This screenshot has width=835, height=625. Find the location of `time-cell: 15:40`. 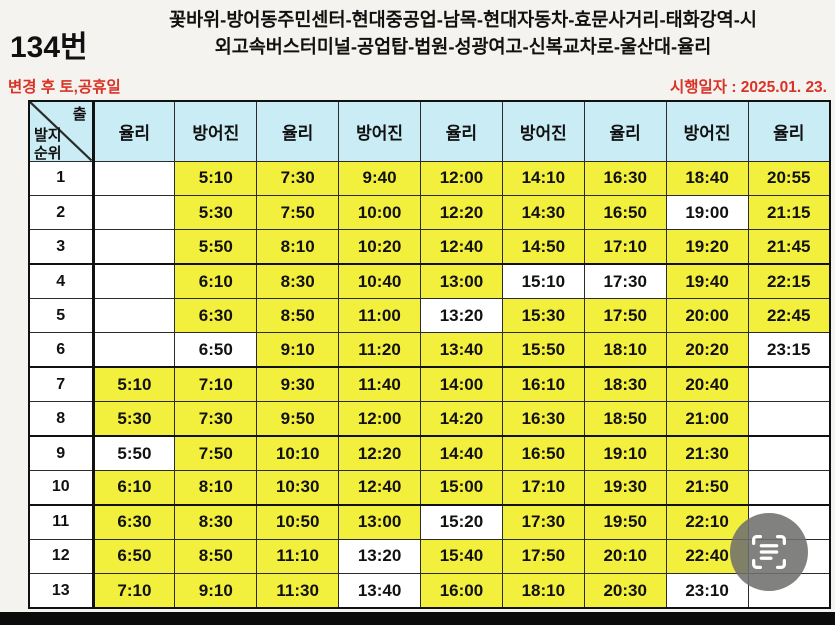

time-cell: 15:40 is located at coordinates (461, 556).